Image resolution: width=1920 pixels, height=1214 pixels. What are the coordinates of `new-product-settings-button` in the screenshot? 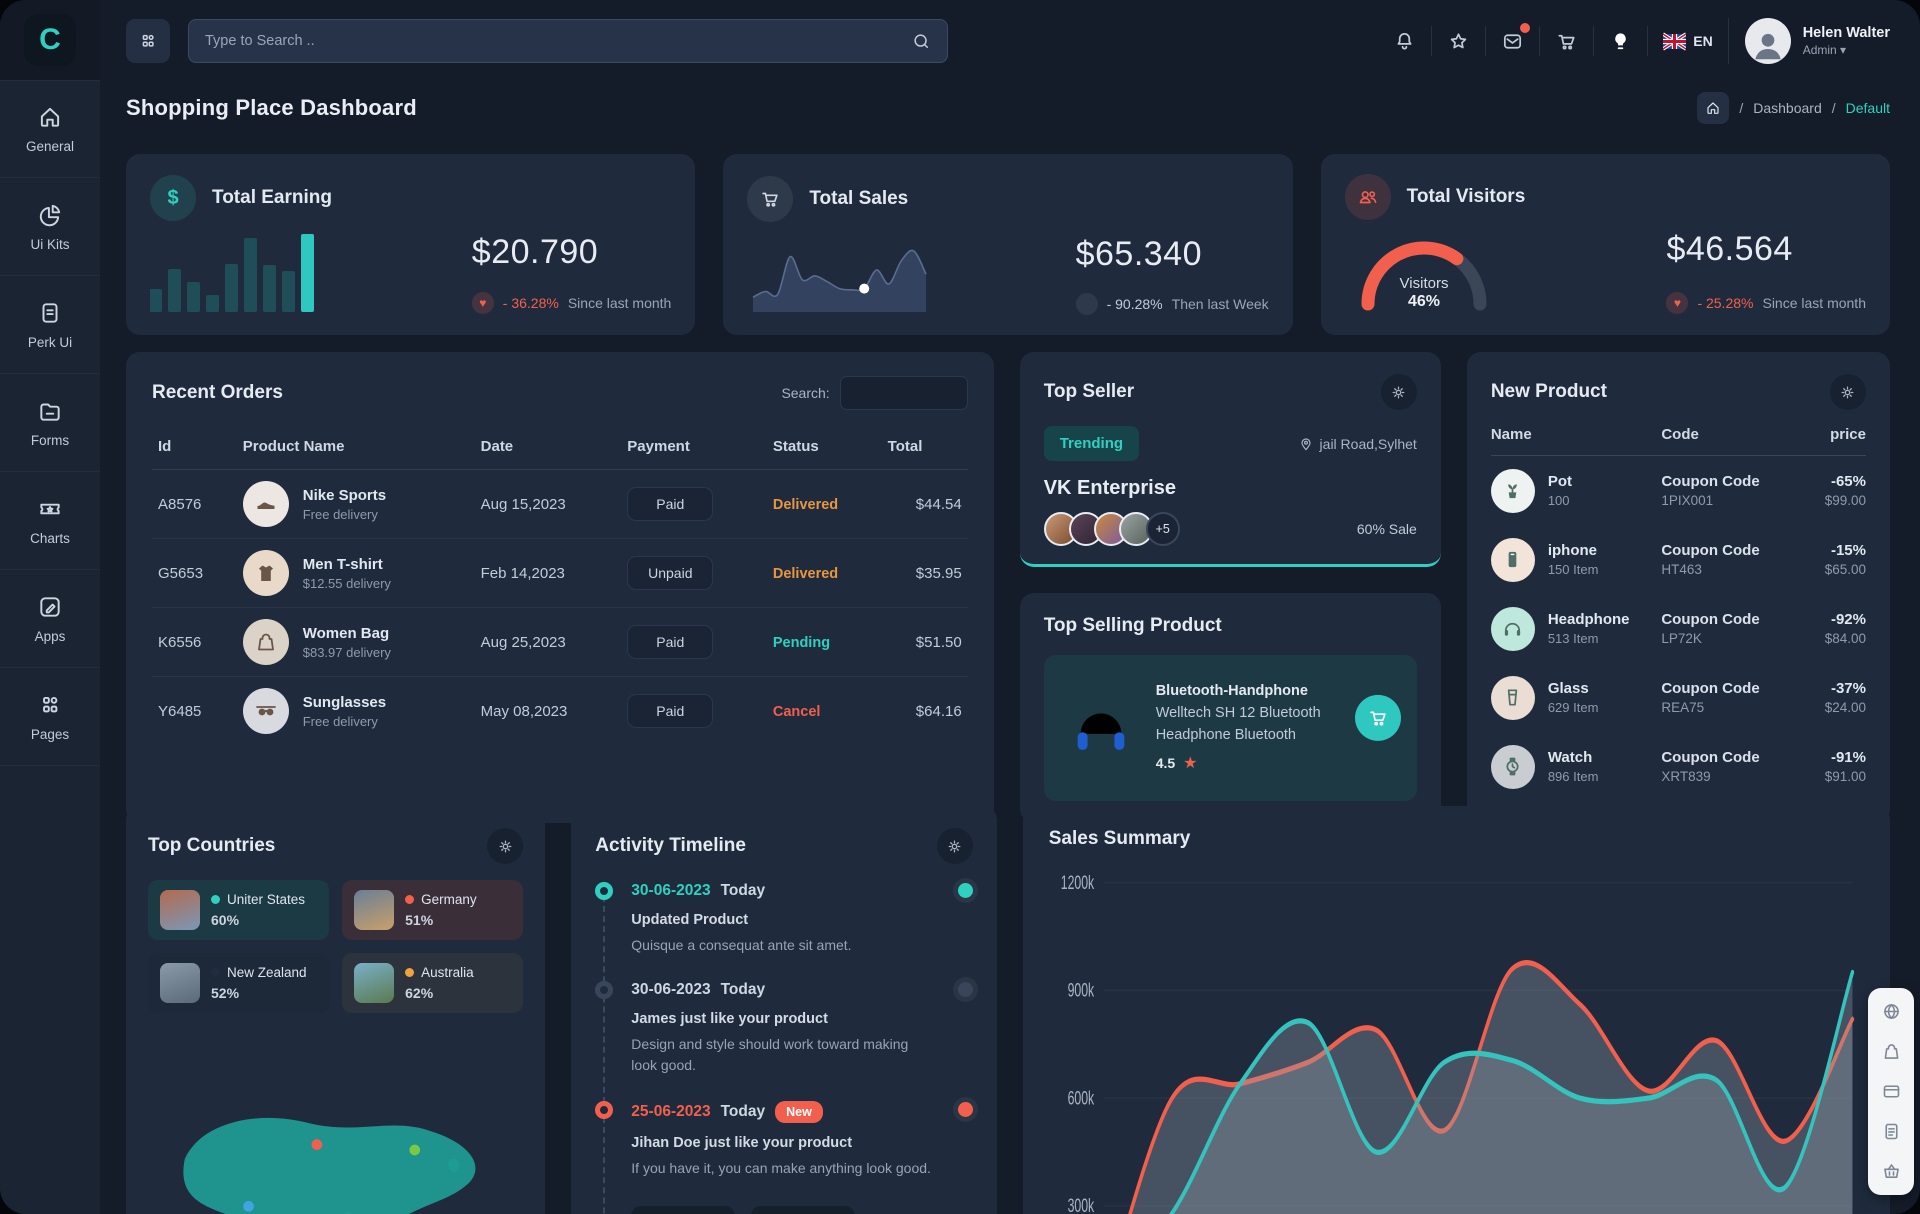 It's located at (1847, 392).